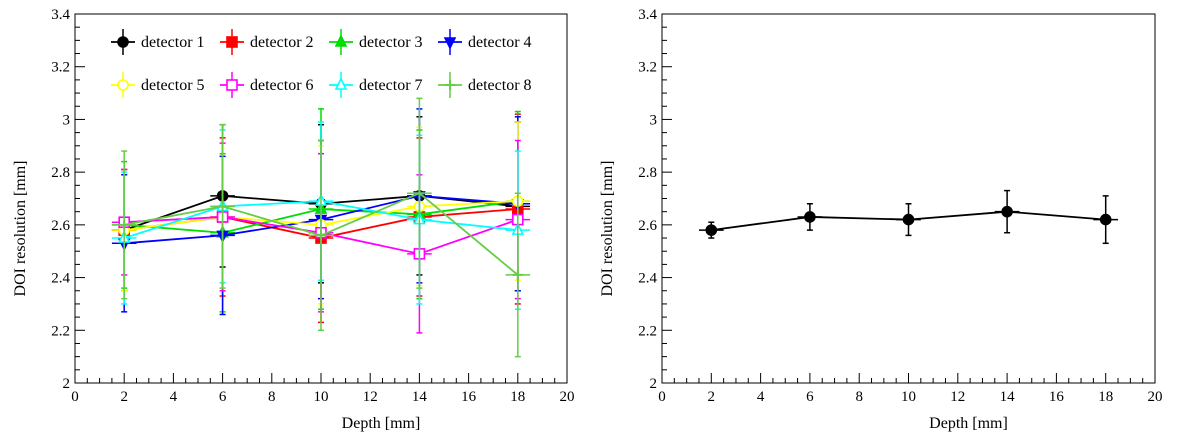  I want to click on legend-label: detector 8, so click(500, 85).